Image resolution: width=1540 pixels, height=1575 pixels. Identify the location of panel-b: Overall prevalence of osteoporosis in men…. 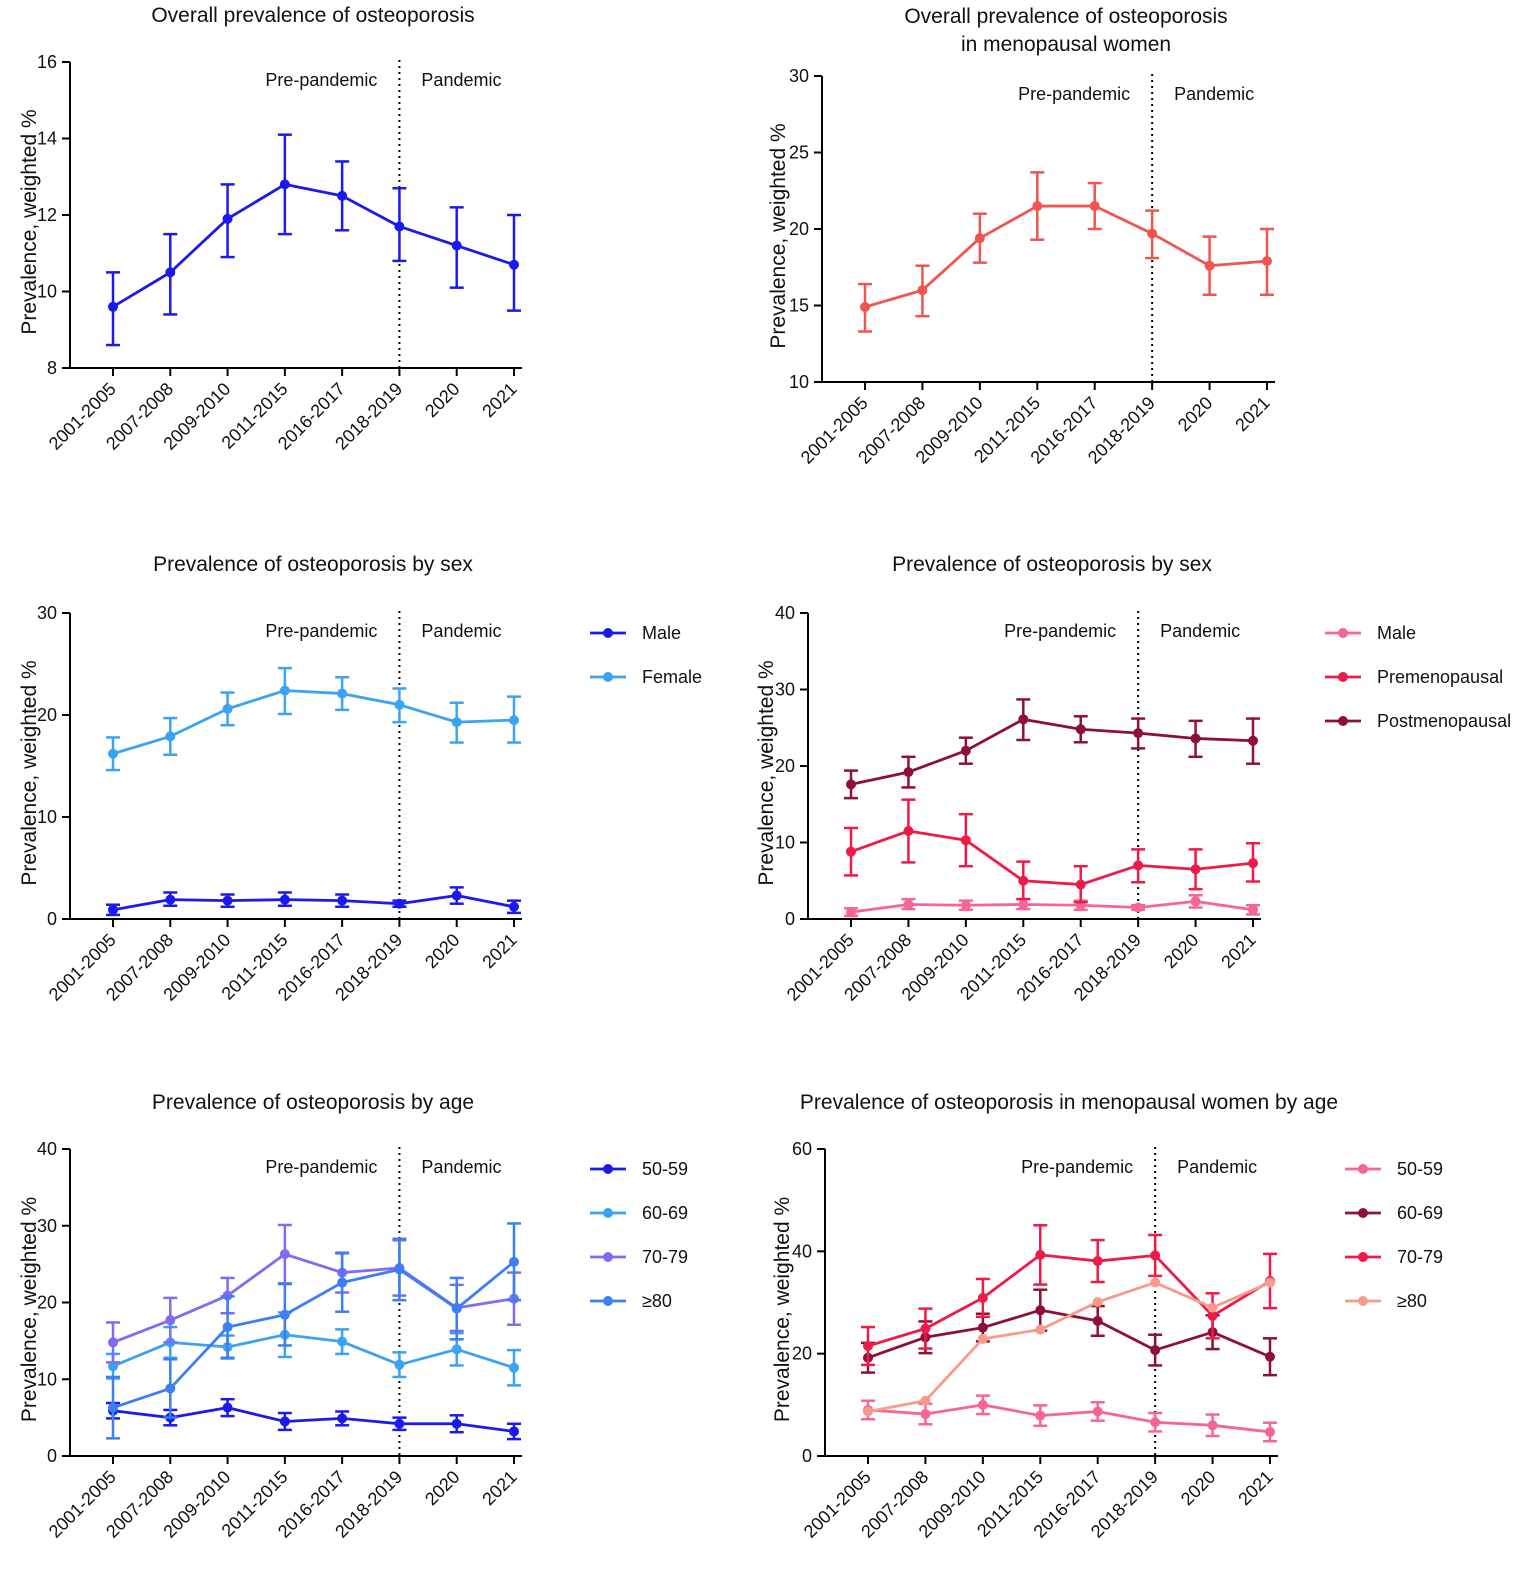
(1021, 236).